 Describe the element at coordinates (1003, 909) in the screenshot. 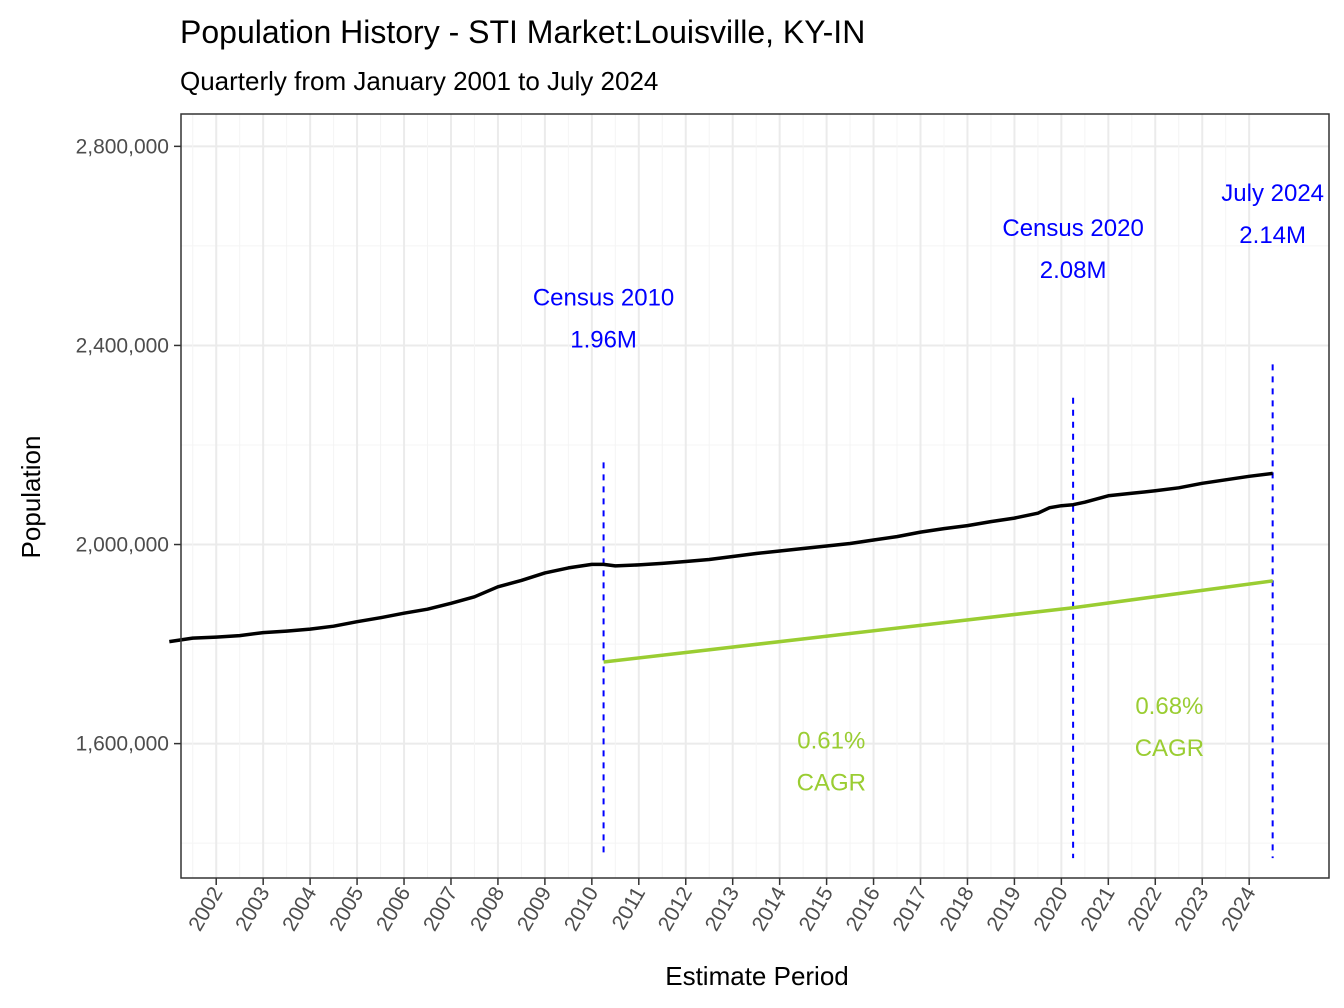

I see `x-tick-label: 2019` at that location.